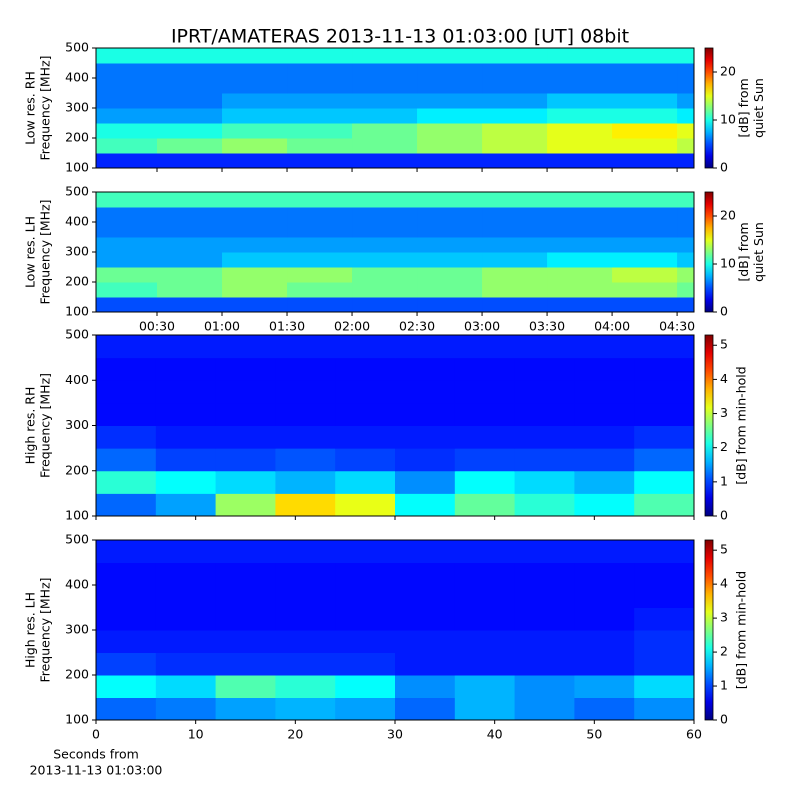 Image resolution: width=800 pixels, height=804 pixels. Describe the element at coordinates (30, 252) in the screenshot. I see `y-axis-label: Low res. LH` at that location.